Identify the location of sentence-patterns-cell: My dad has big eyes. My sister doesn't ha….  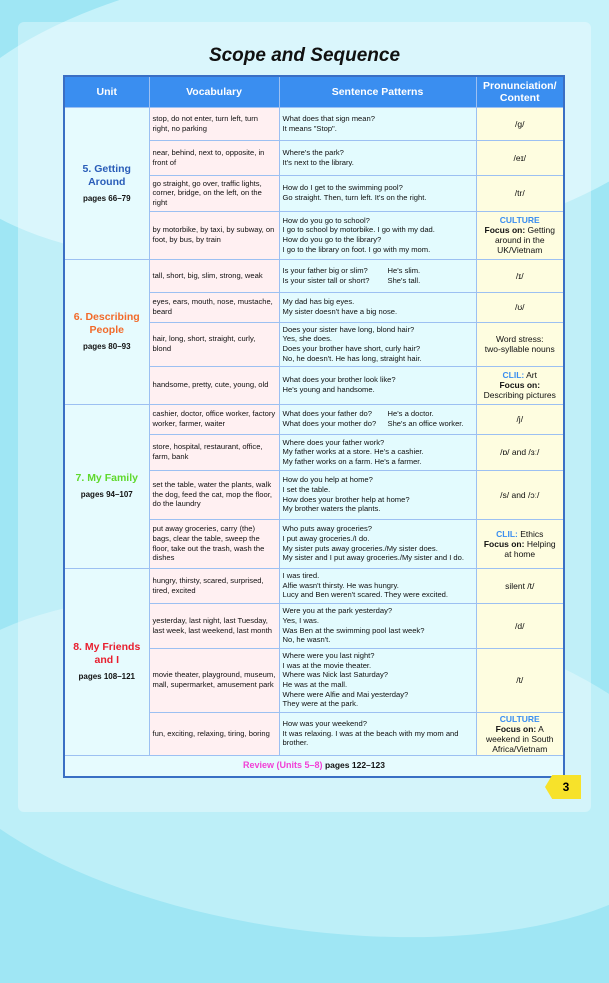
(377, 307).